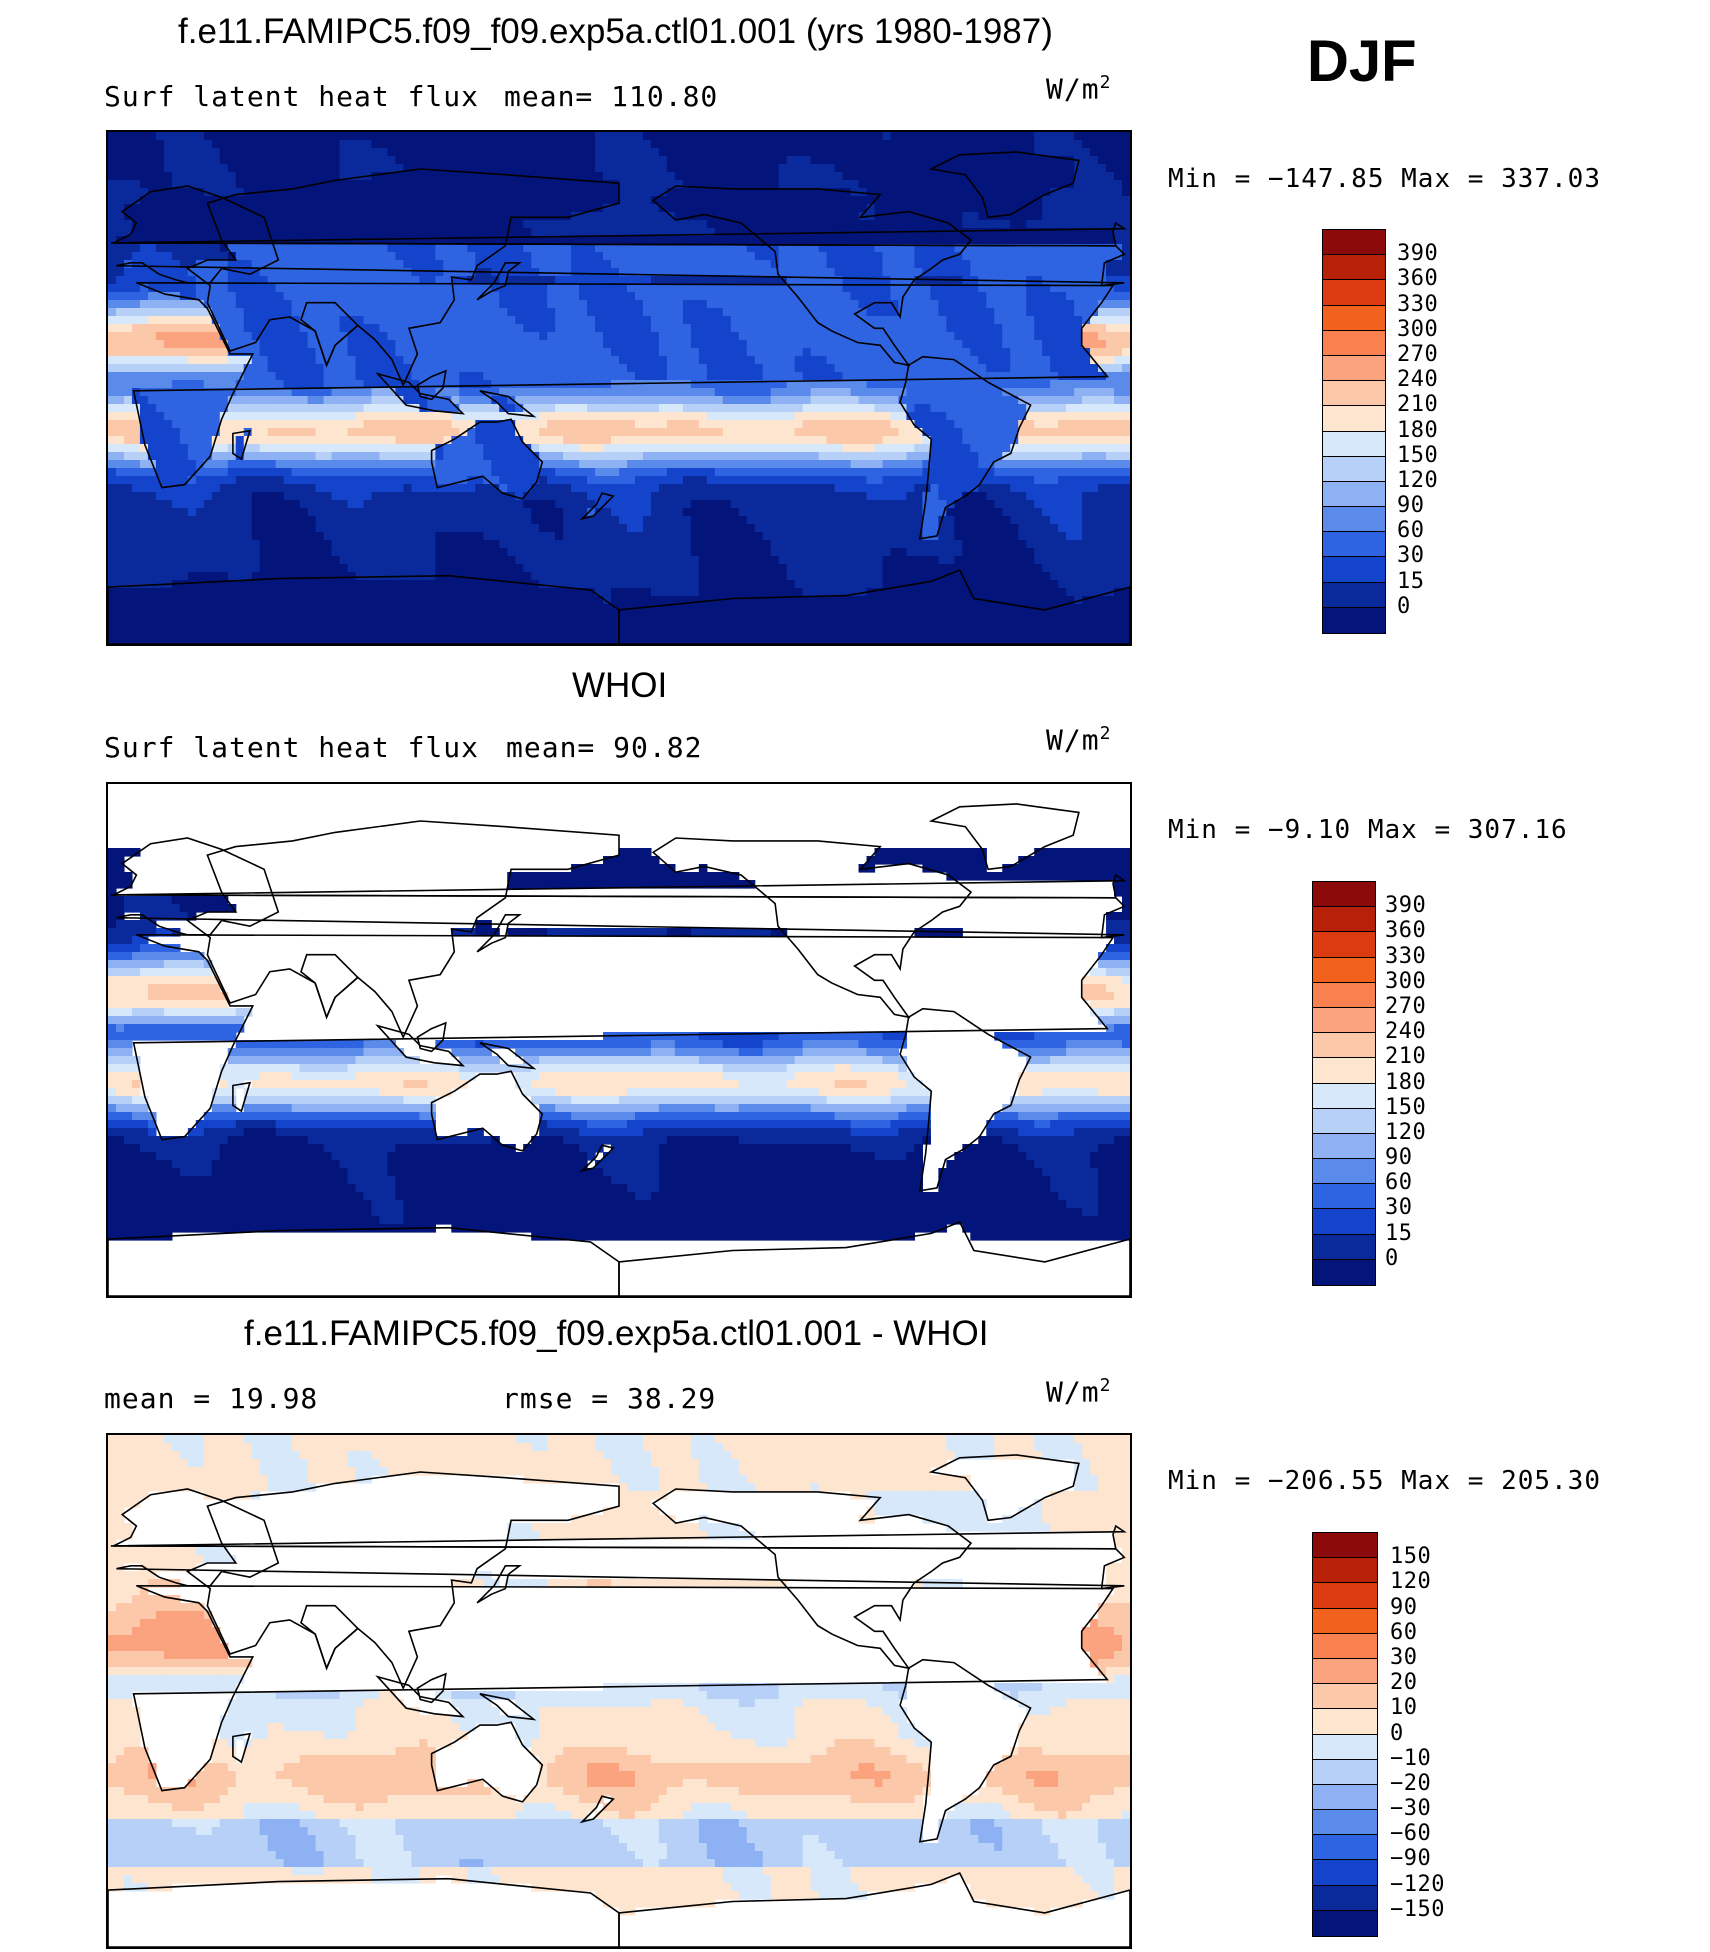 Image resolution: width=1710 pixels, height=1952 pixels. I want to click on season-label: DJF, so click(1362, 61).